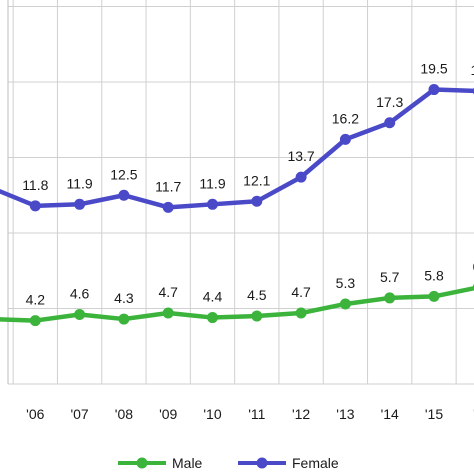  What do you see at coordinates (124, 298) in the screenshot?
I see `male-data-label: 4.3` at bounding box center [124, 298].